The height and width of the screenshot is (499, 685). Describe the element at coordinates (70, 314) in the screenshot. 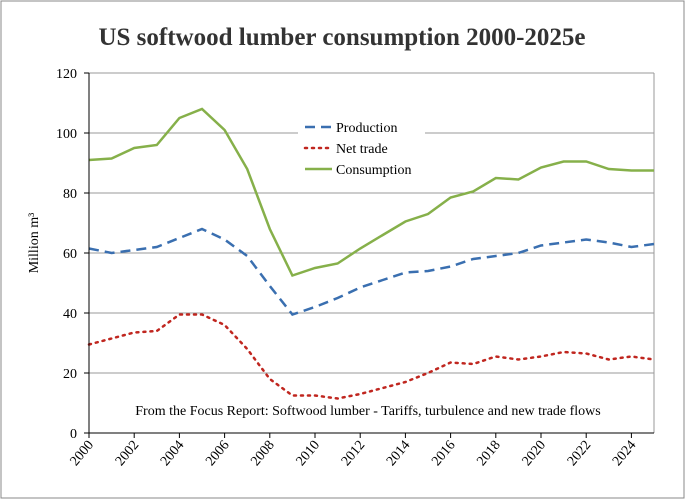

I see `y-tick-label: 40` at that location.